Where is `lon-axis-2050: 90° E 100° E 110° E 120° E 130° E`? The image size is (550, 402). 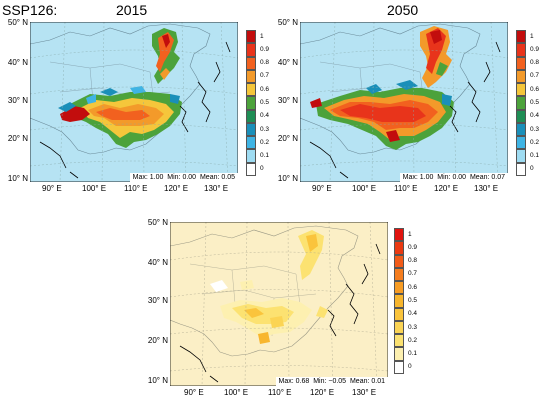
lon-axis-2050: 90° E 100° E 110° E 120° E 130° E is located at coordinates (404, 190).